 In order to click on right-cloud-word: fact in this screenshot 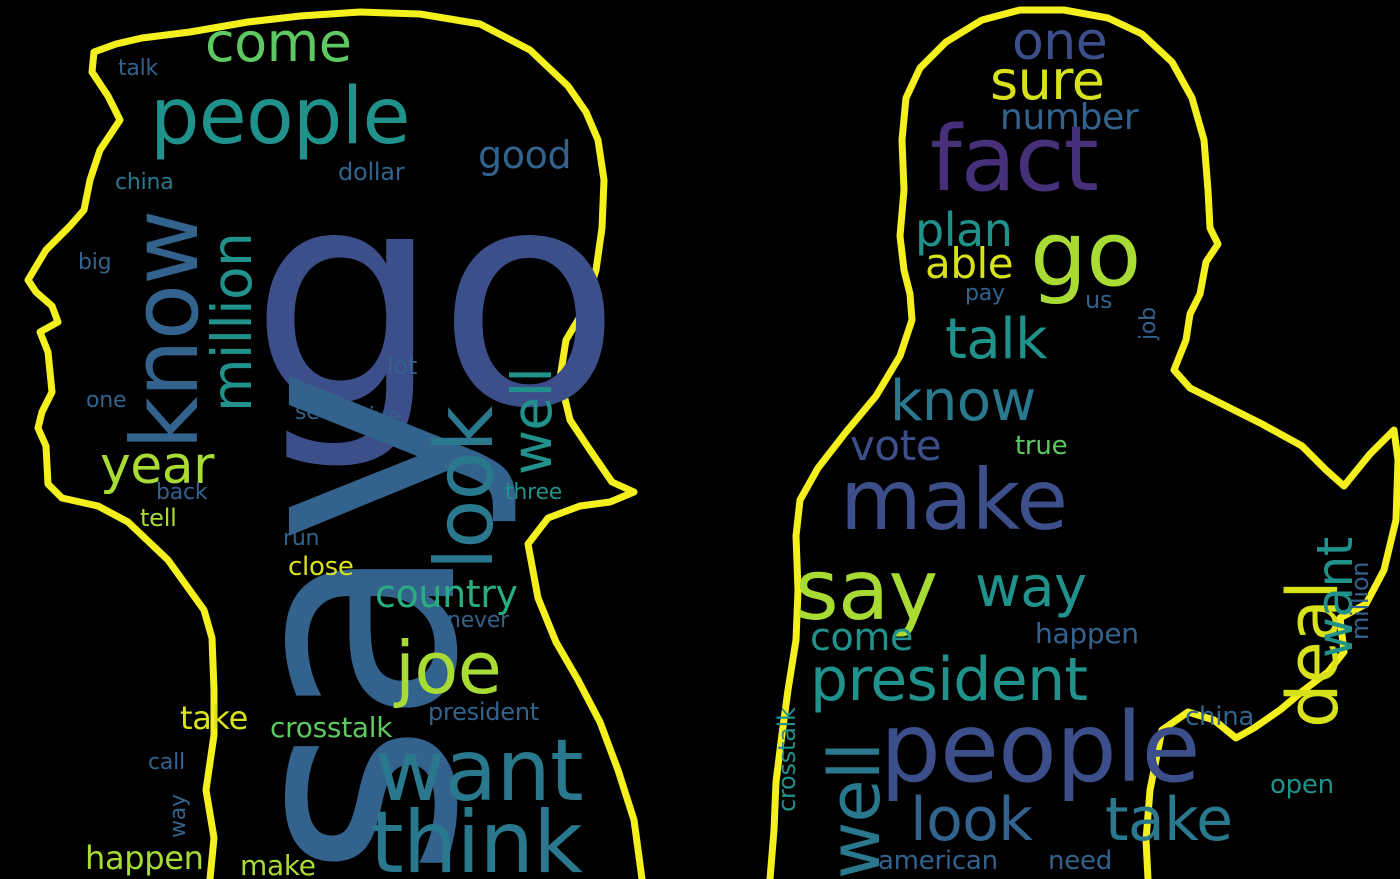, I will do `click(1014, 159)`.